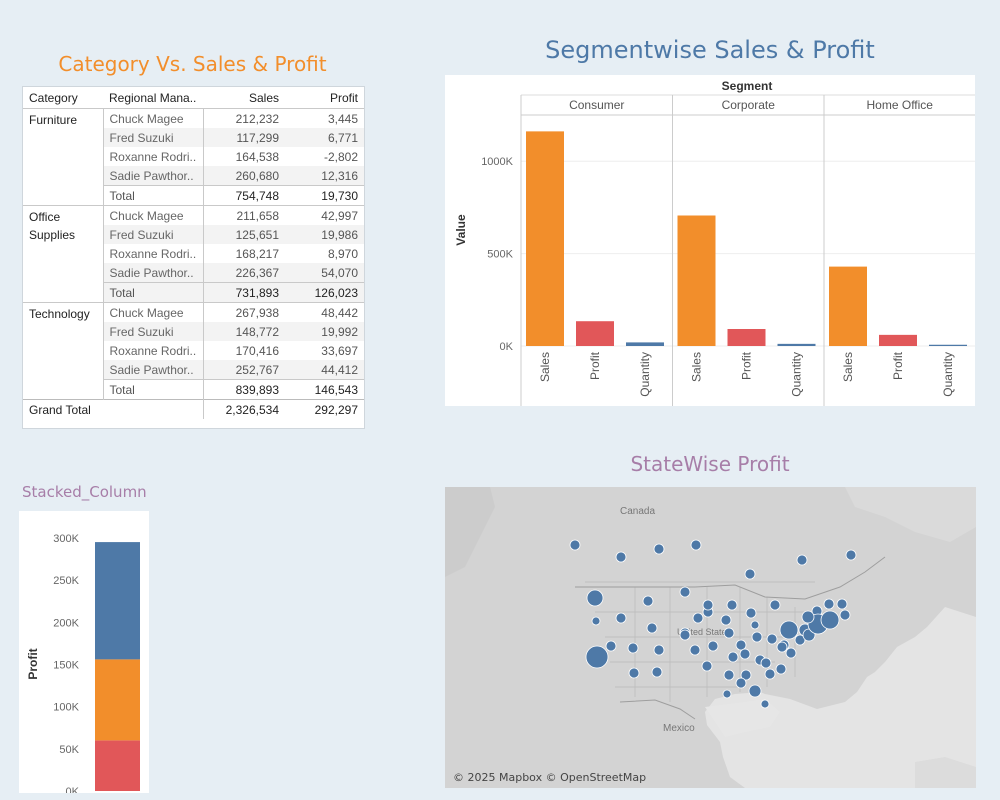 This screenshot has height=800, width=1000. I want to click on sales-cell: 226,367, so click(243, 273).